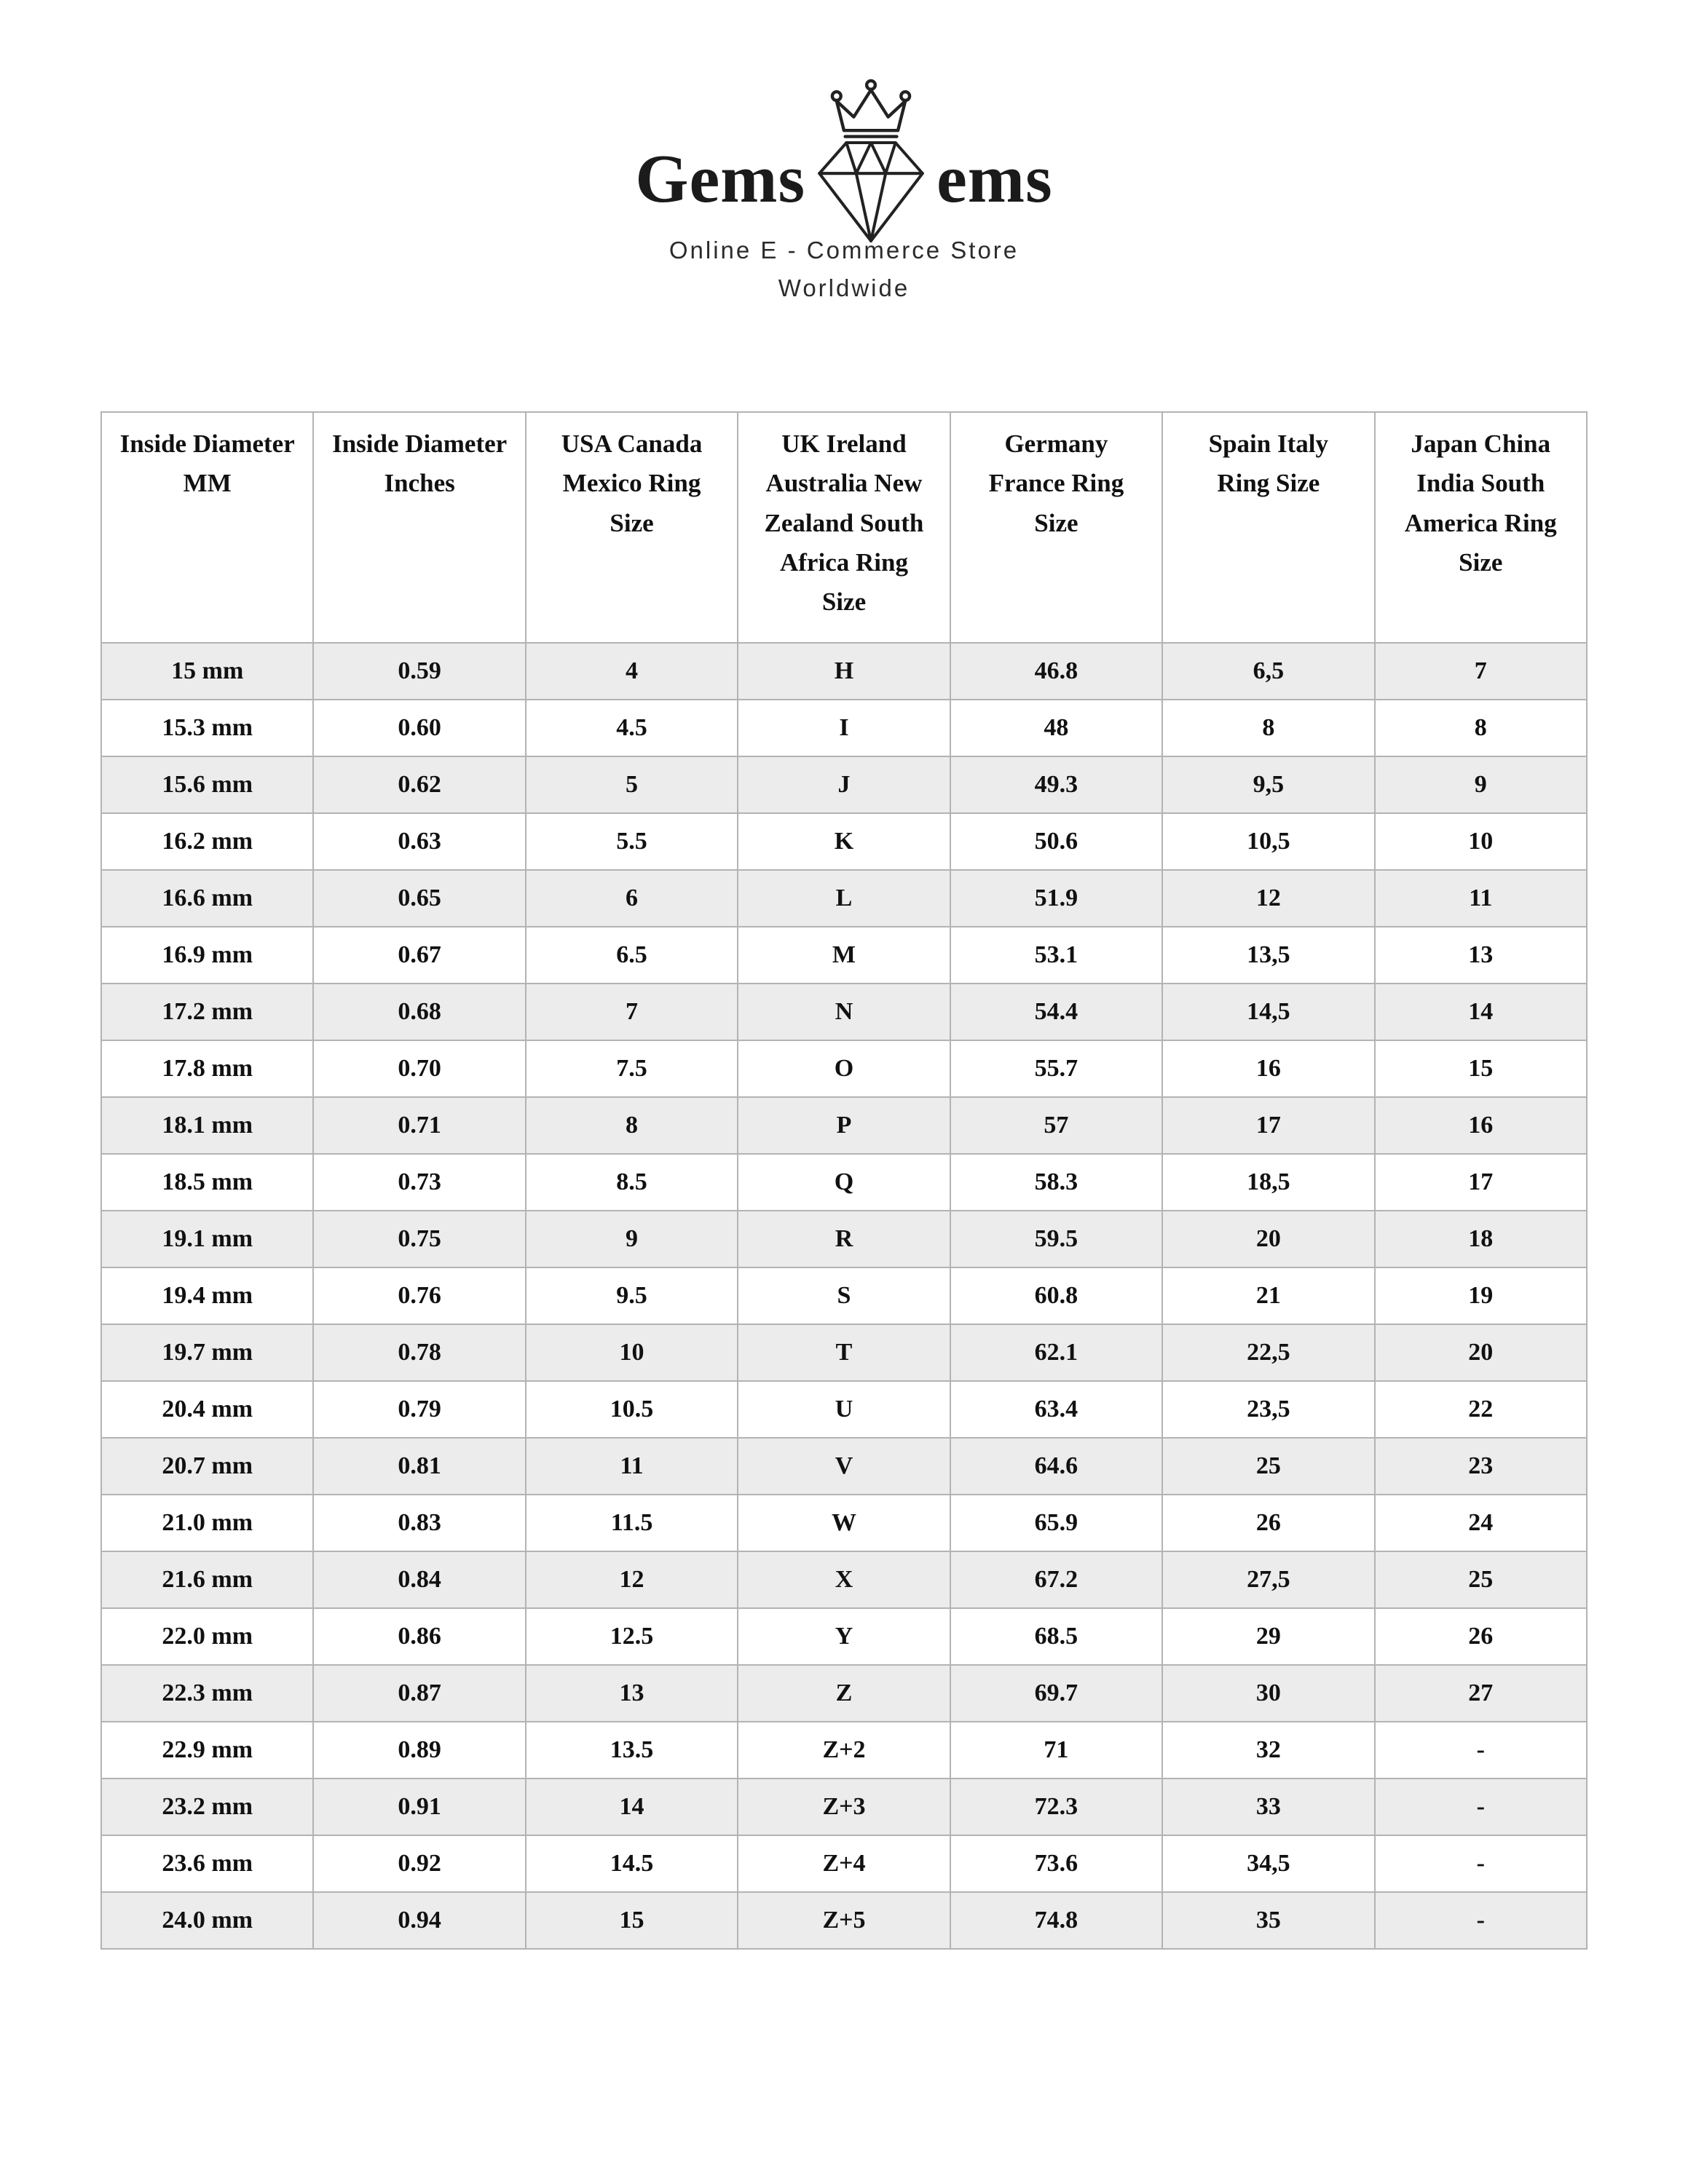 The height and width of the screenshot is (2184, 1688). What do you see at coordinates (844, 1750) in the screenshot?
I see `table-row: 22.9 mm 0.89 13.5 Z+2 71 32-` at bounding box center [844, 1750].